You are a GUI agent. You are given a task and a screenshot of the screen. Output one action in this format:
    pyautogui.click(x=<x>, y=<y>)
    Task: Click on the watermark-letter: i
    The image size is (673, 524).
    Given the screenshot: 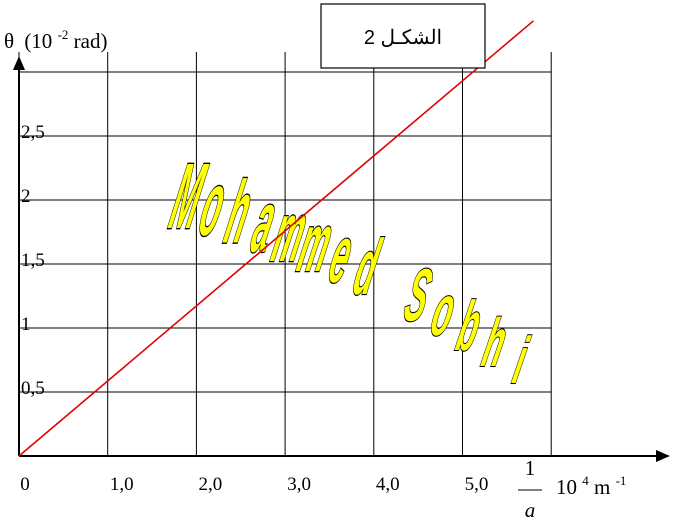 What is the action you would take?
    pyautogui.click(x=521, y=360)
    